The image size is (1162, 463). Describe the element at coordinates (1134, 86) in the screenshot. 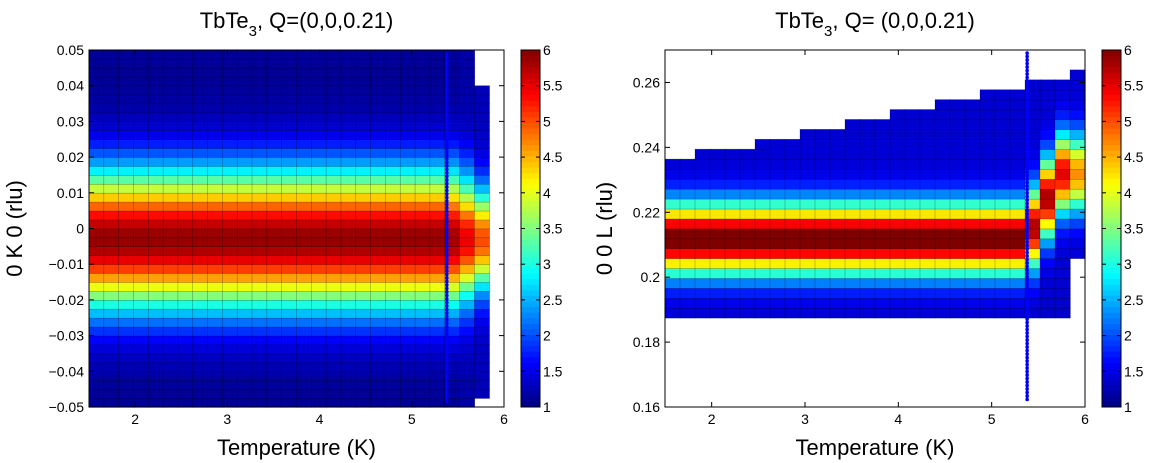

I see `colorbar-tick-label: 5.5` at that location.